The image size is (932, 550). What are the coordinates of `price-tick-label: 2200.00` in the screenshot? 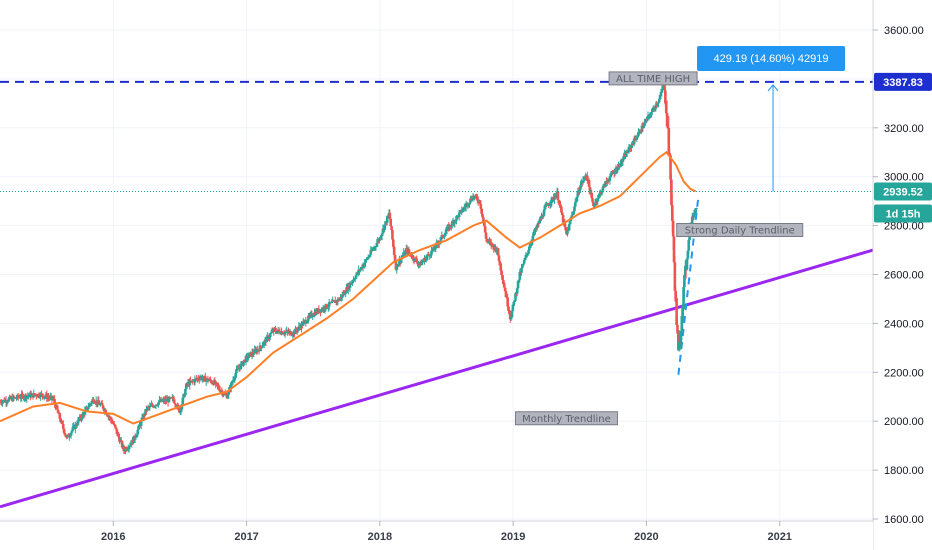 It's located at (904, 373).